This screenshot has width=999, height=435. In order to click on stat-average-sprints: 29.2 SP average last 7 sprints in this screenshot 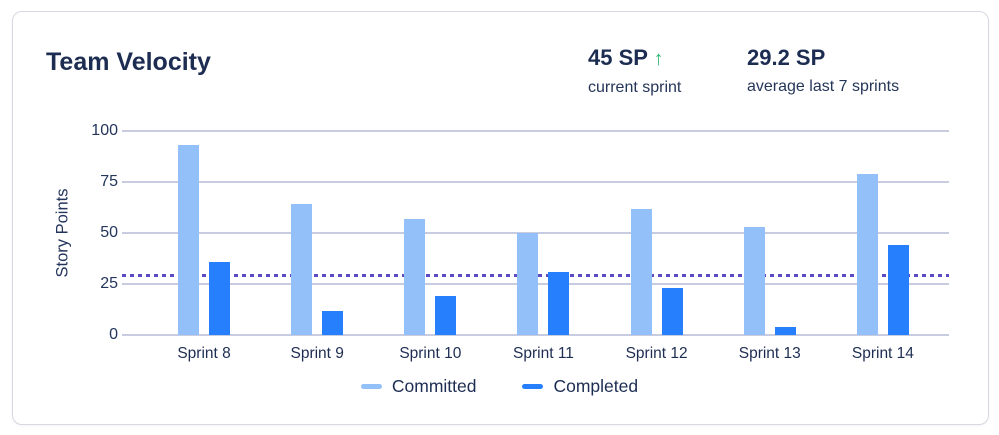, I will do `click(823, 70)`.